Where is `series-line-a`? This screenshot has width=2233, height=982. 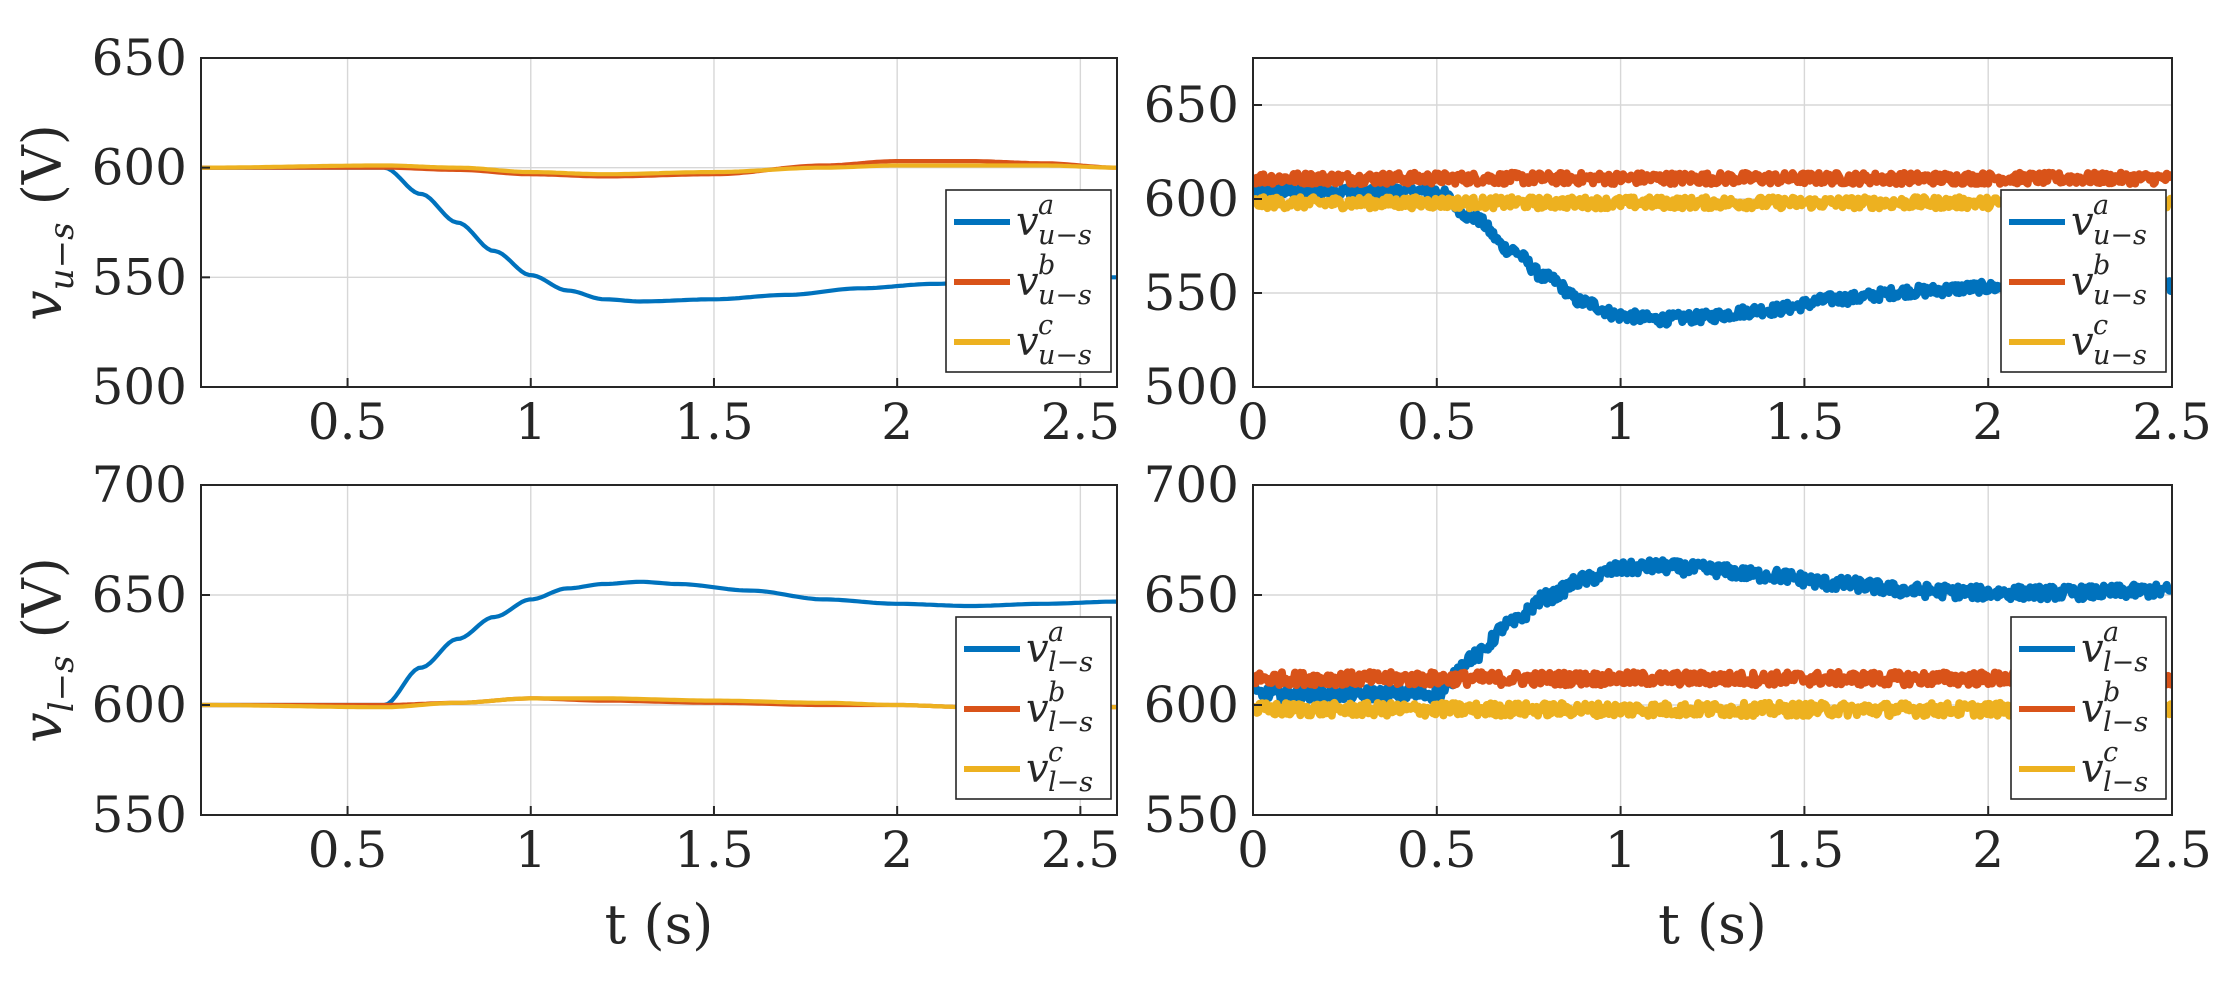 series-line-a is located at coordinates (1712, 630).